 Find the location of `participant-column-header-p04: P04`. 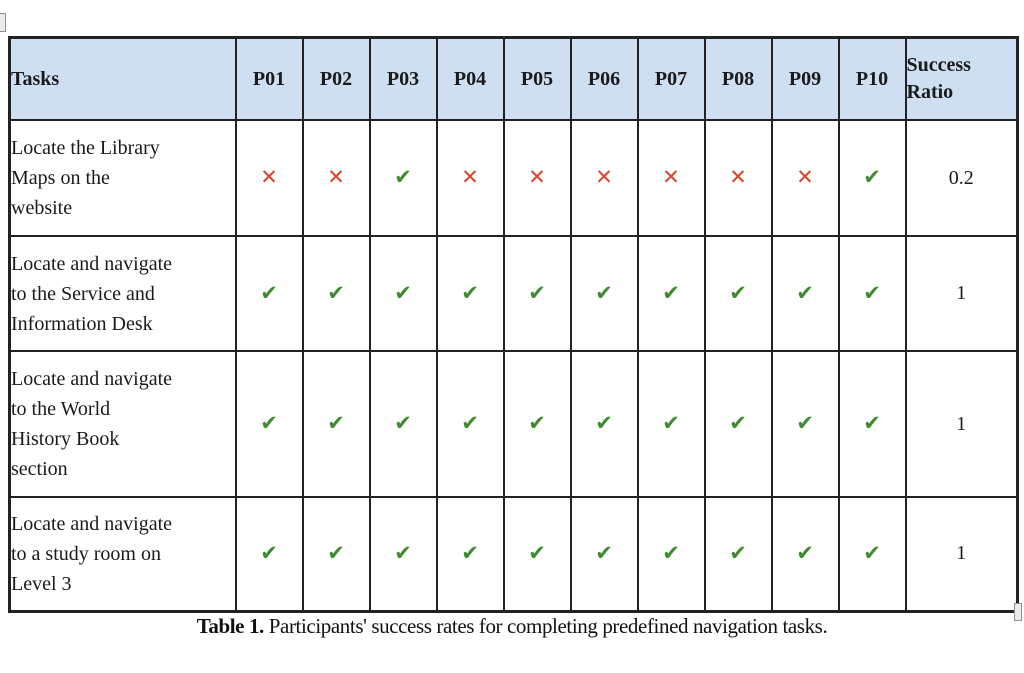

participant-column-header-p04: P04 is located at coordinates (470, 78).